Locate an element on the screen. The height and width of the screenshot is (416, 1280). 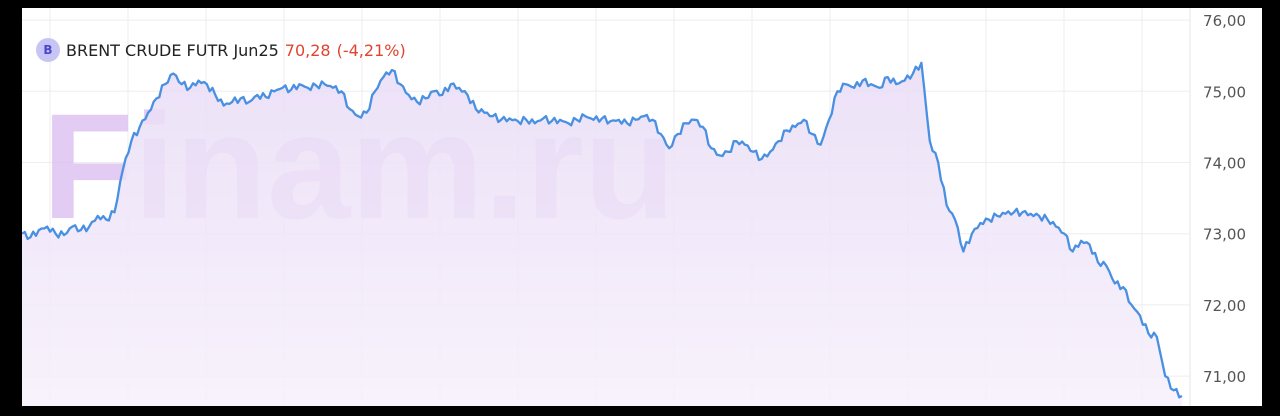
last-price: 70,28 is located at coordinates (307, 50).